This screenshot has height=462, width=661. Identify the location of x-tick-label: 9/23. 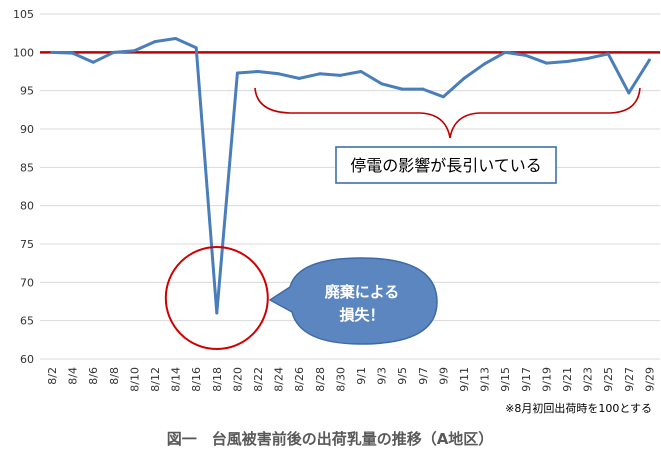
(588, 379).